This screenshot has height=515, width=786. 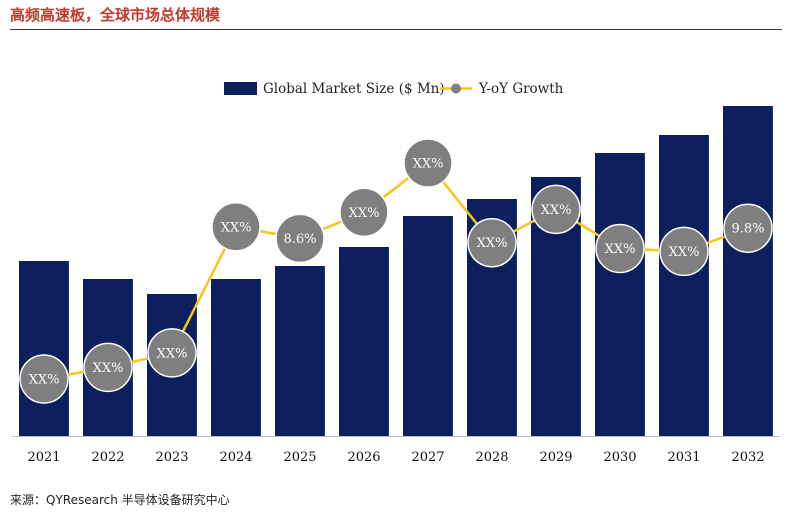 I want to click on x-tick-label: 2024, so click(x=235, y=457).